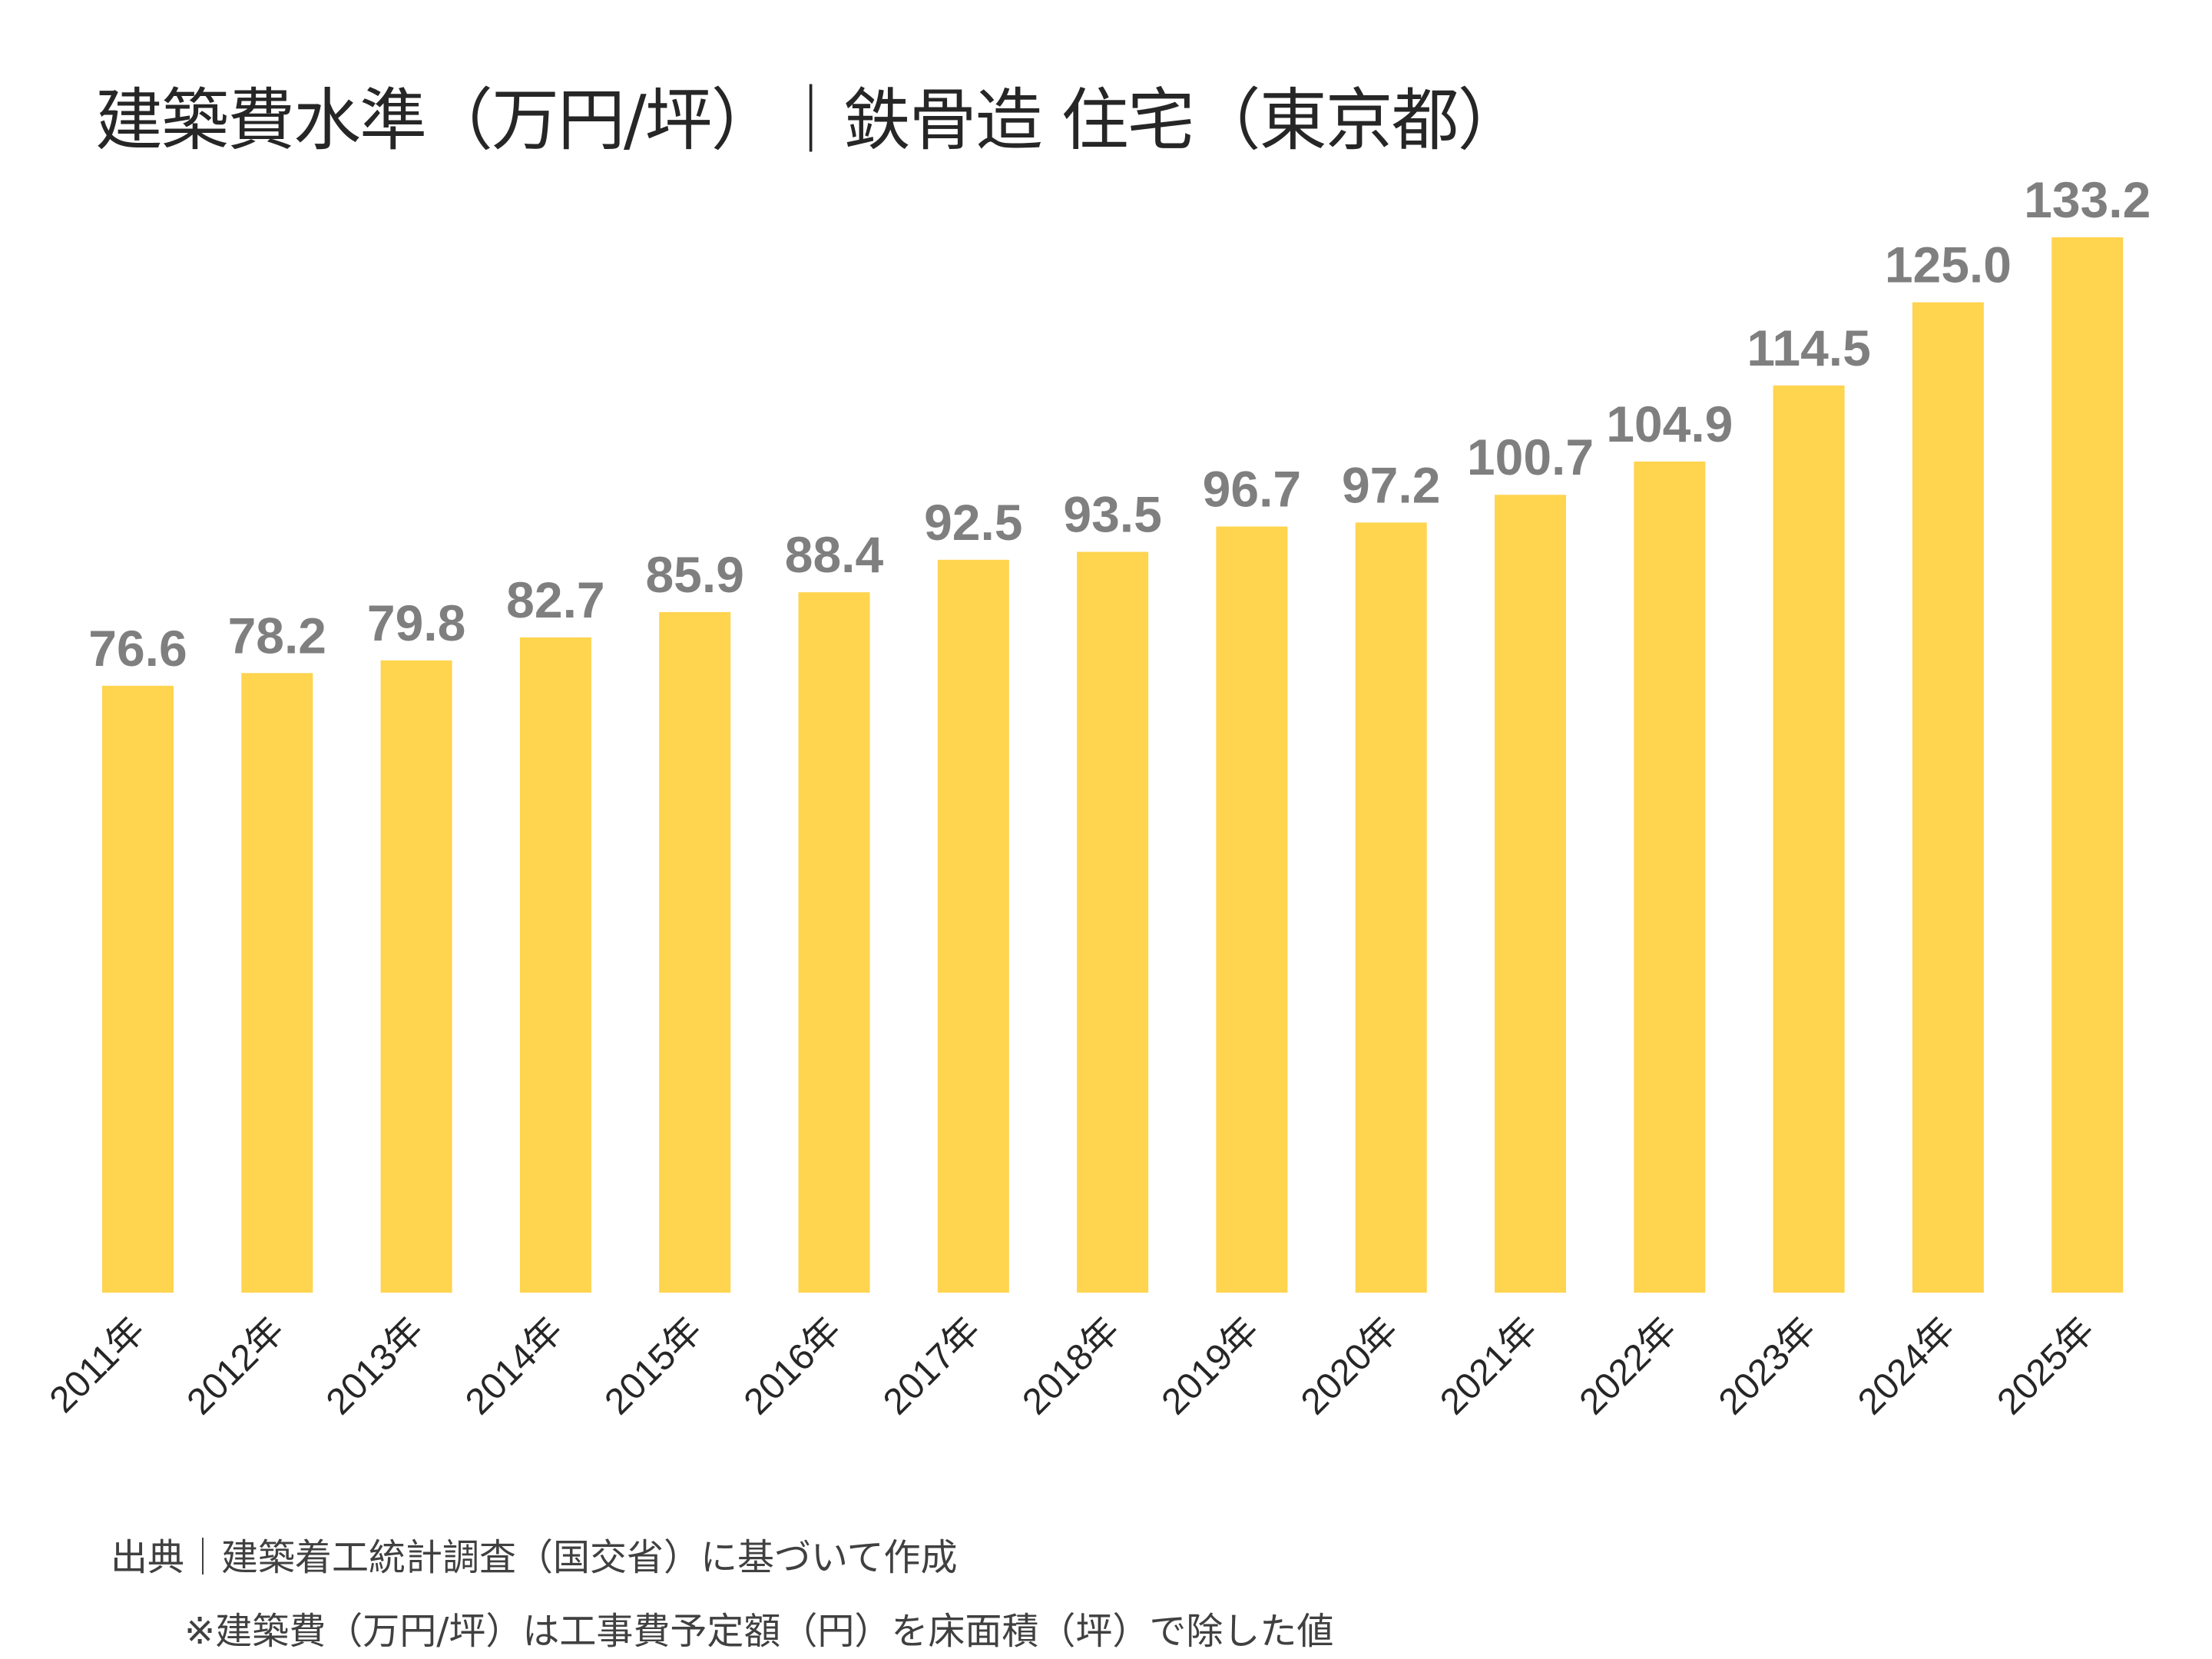 The width and height of the screenshot is (2212, 1659). What do you see at coordinates (1670, 877) in the screenshot?
I see `bar-2022年` at bounding box center [1670, 877].